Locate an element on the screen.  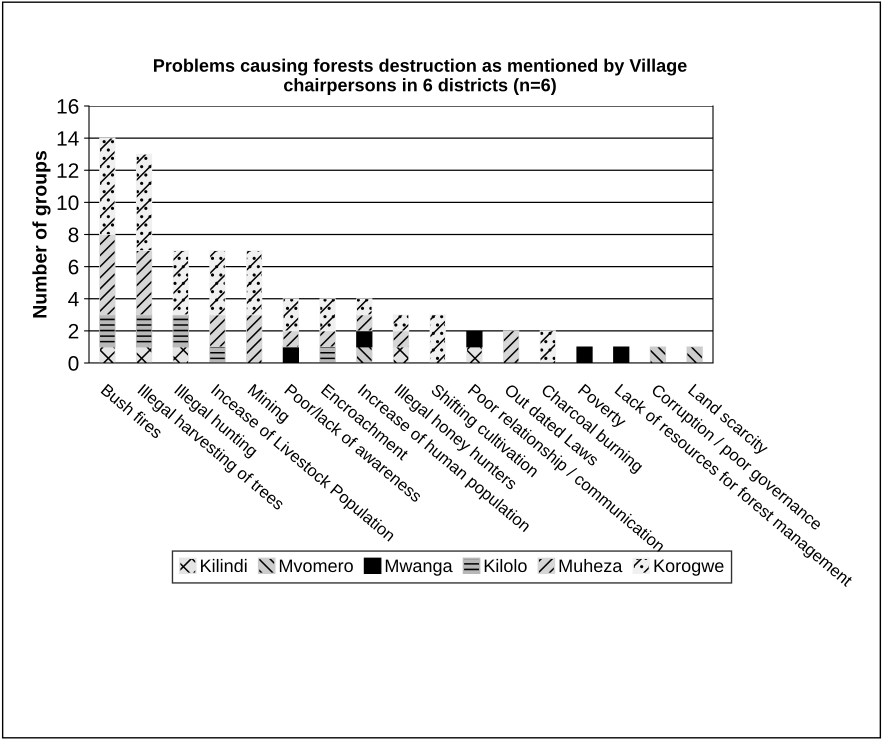
y-tick-label: 6 is located at coordinates (73, 267).